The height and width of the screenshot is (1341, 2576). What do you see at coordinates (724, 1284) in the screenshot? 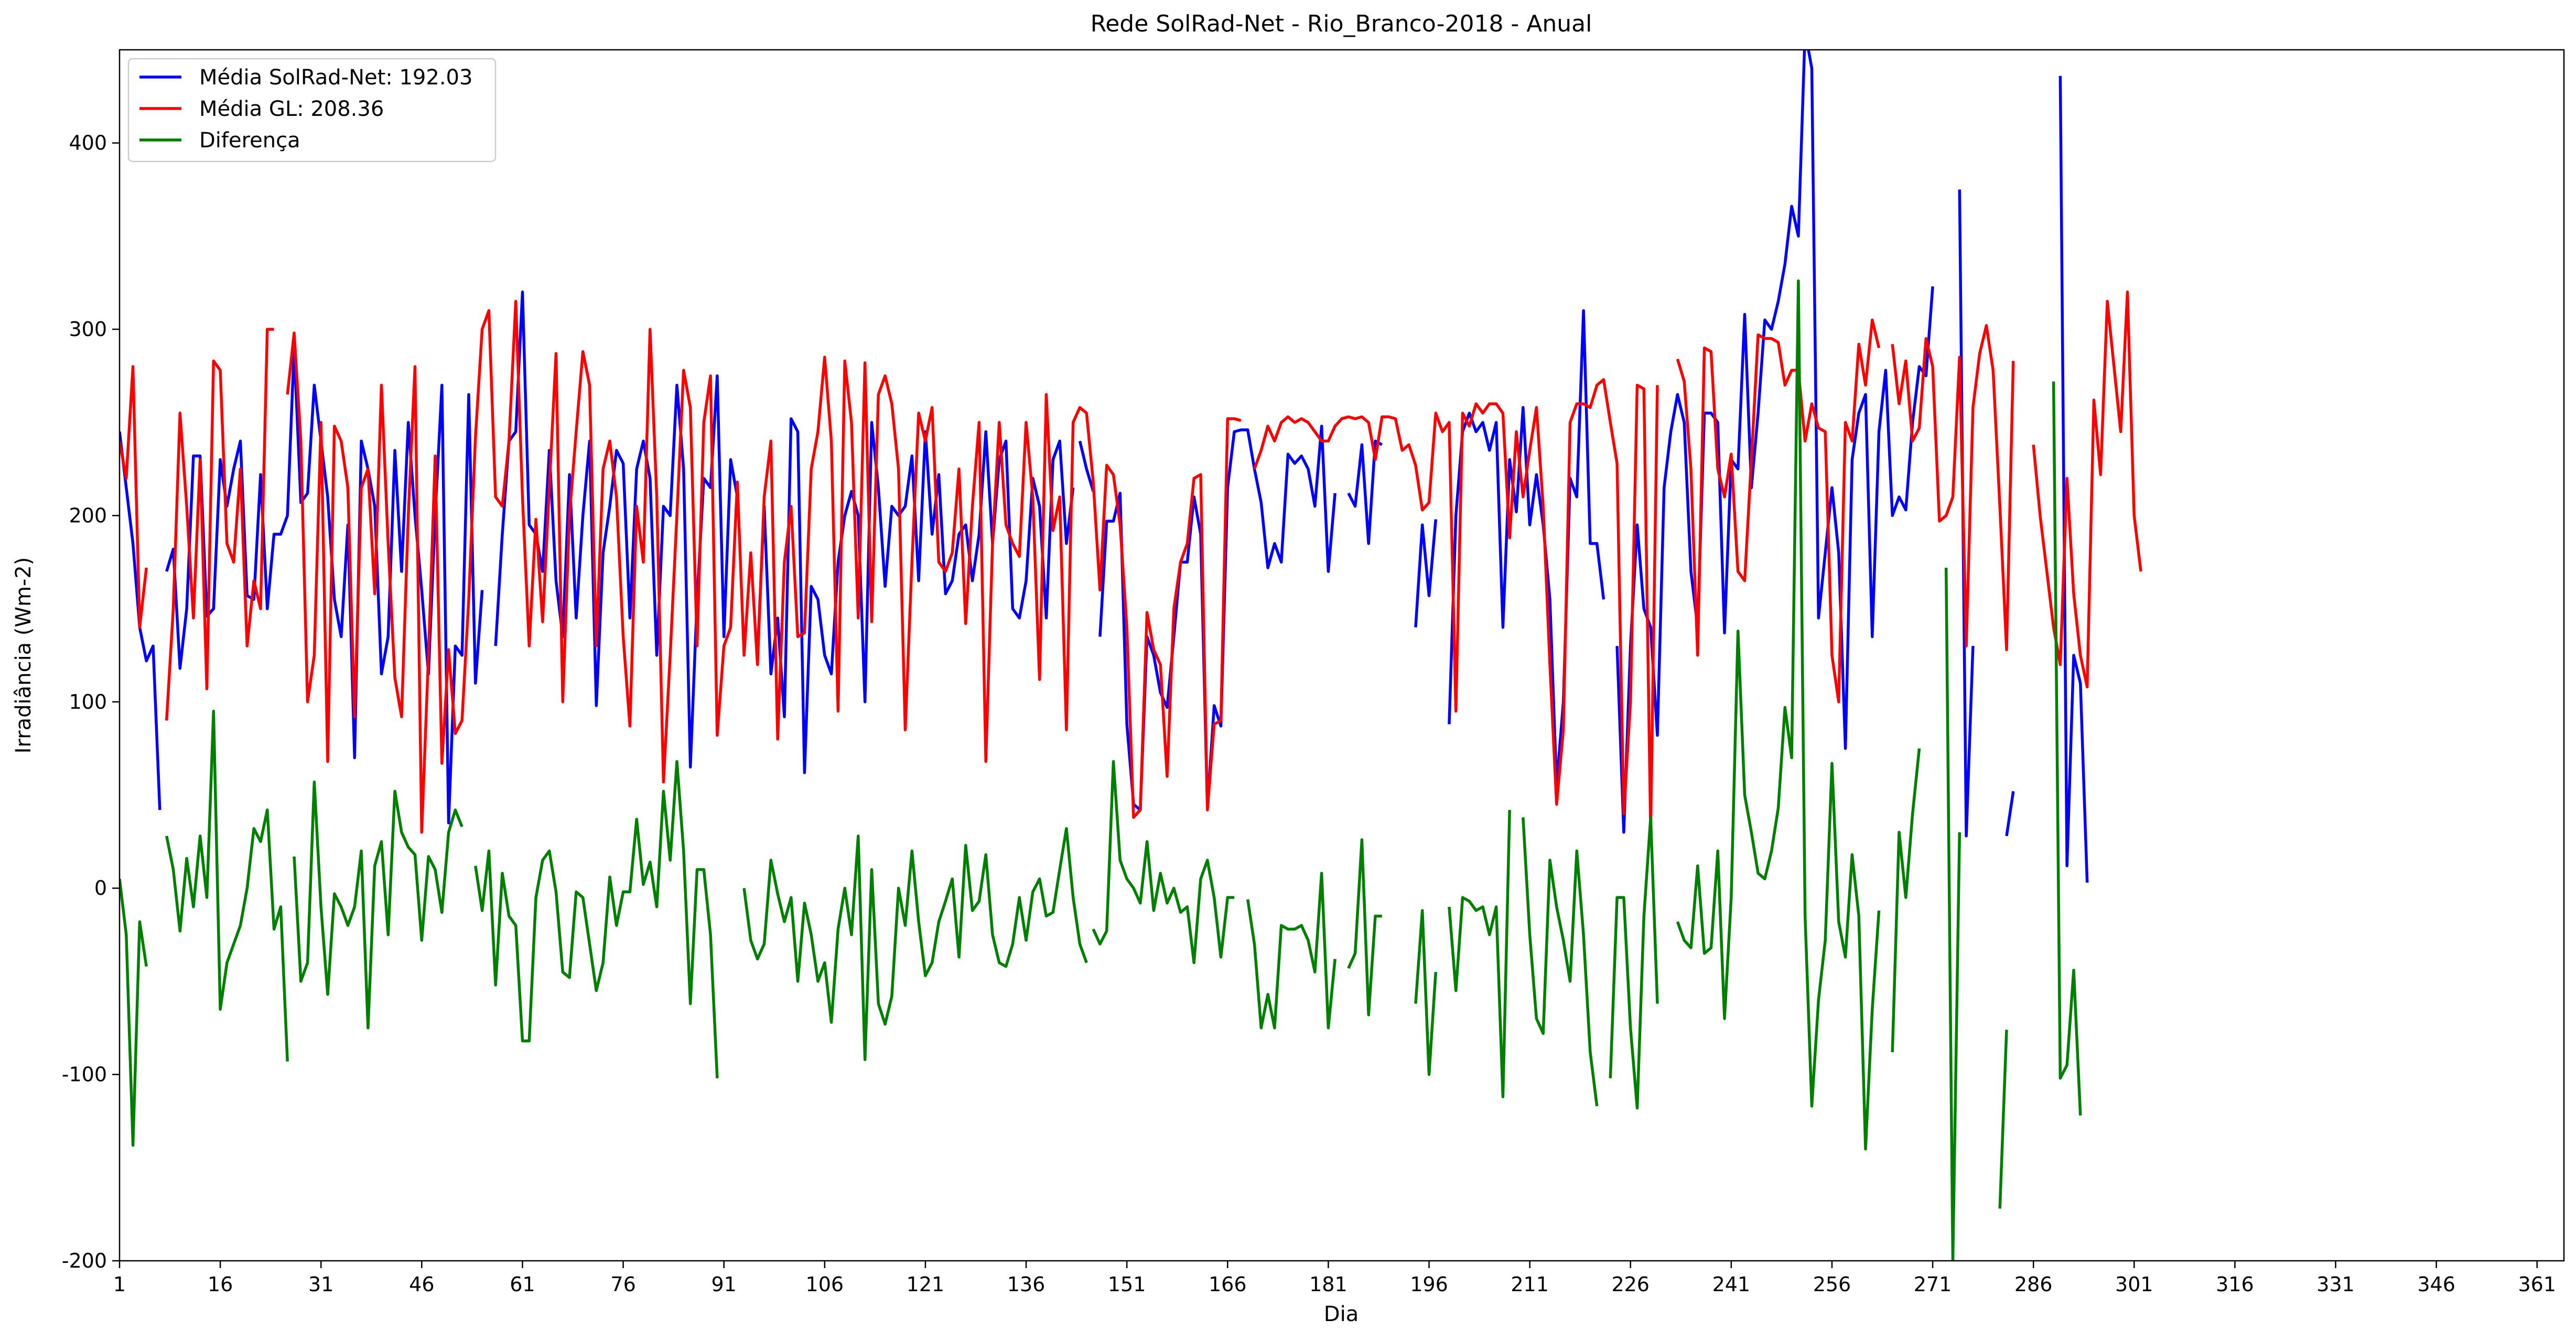
I see `x-tick-label: 91` at bounding box center [724, 1284].